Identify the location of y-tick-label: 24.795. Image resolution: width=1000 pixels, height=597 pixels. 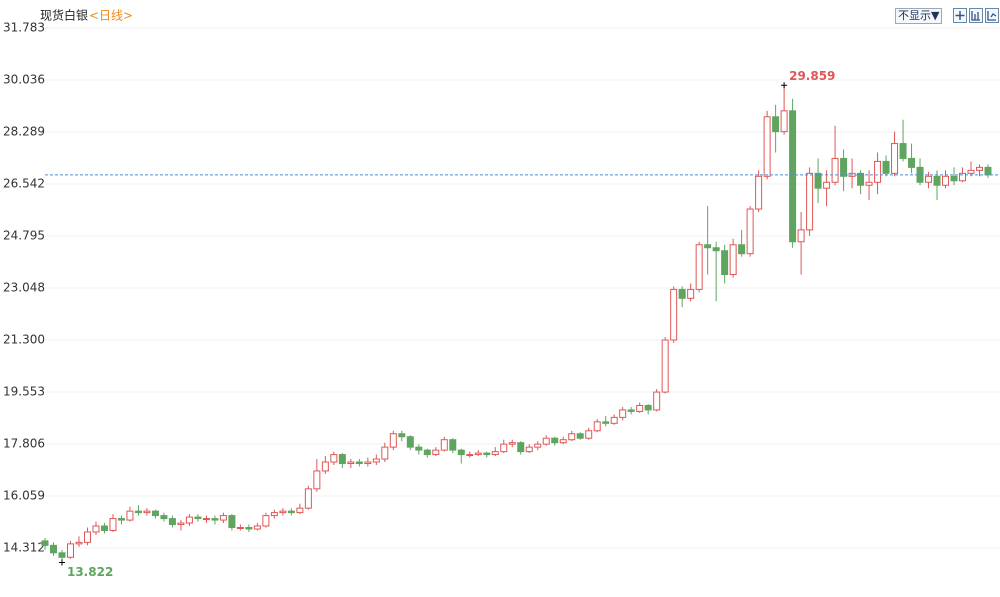
(24, 235).